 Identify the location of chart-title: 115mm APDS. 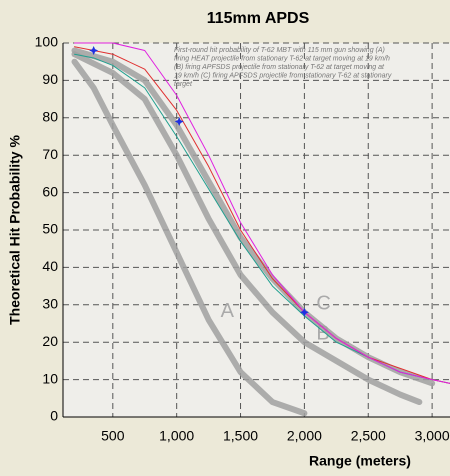
(258, 18).